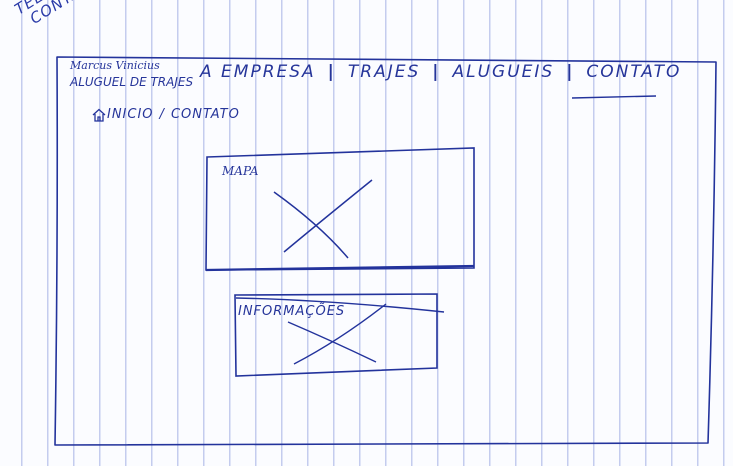  Describe the element at coordinates (131, 74) in the screenshot. I see `brand-logo: Marcus Vinicius ALUGUEL DE TRAJES` at that location.